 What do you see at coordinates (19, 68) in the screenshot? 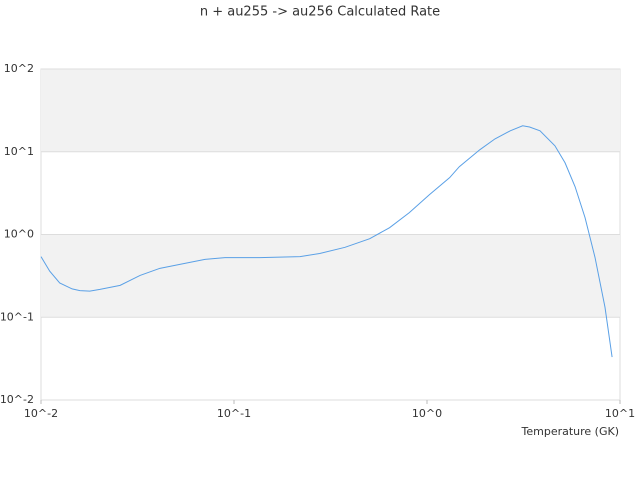
I see `y-tick-label: 10^2` at bounding box center [19, 68].